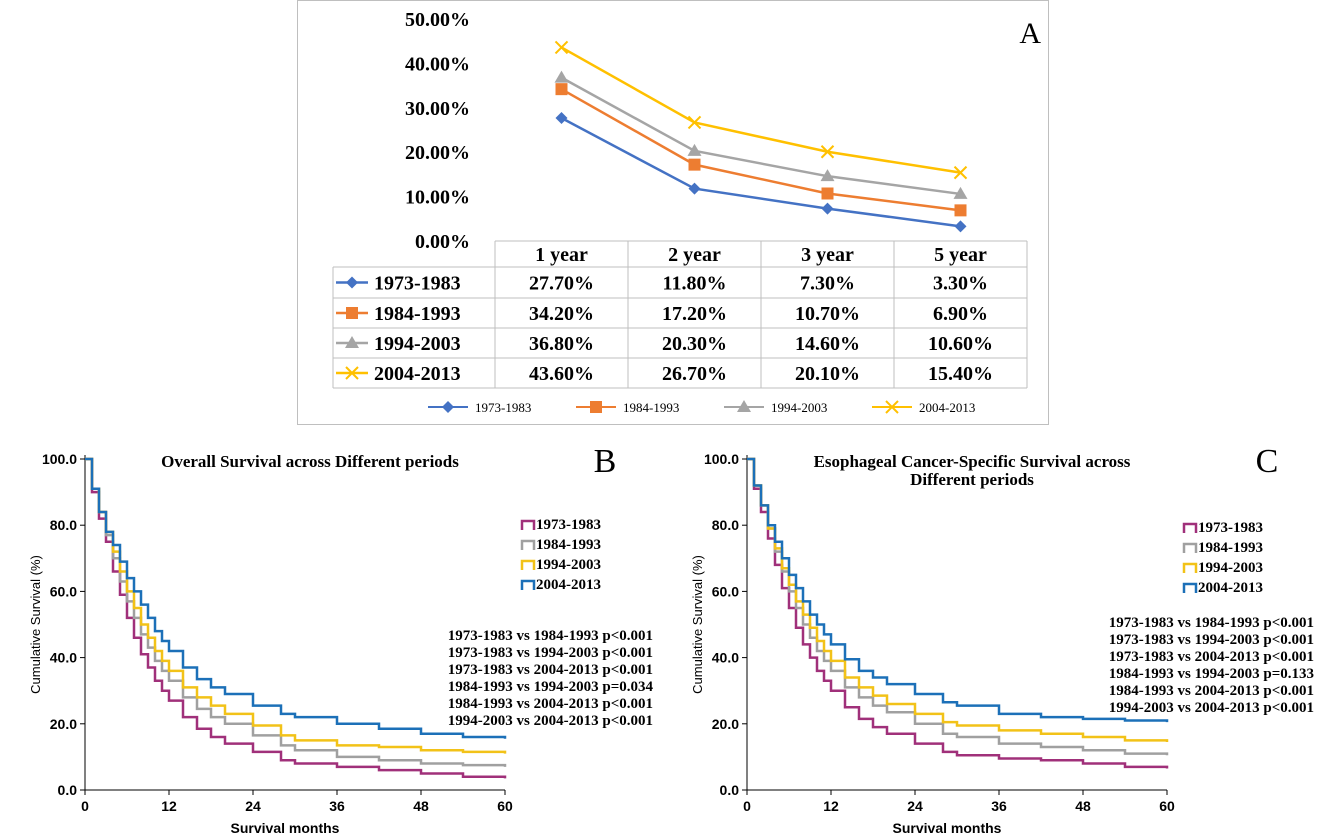 This screenshot has width=1325, height=837. What do you see at coordinates (960, 255) in the screenshot?
I see `category-header: 5 year` at bounding box center [960, 255].